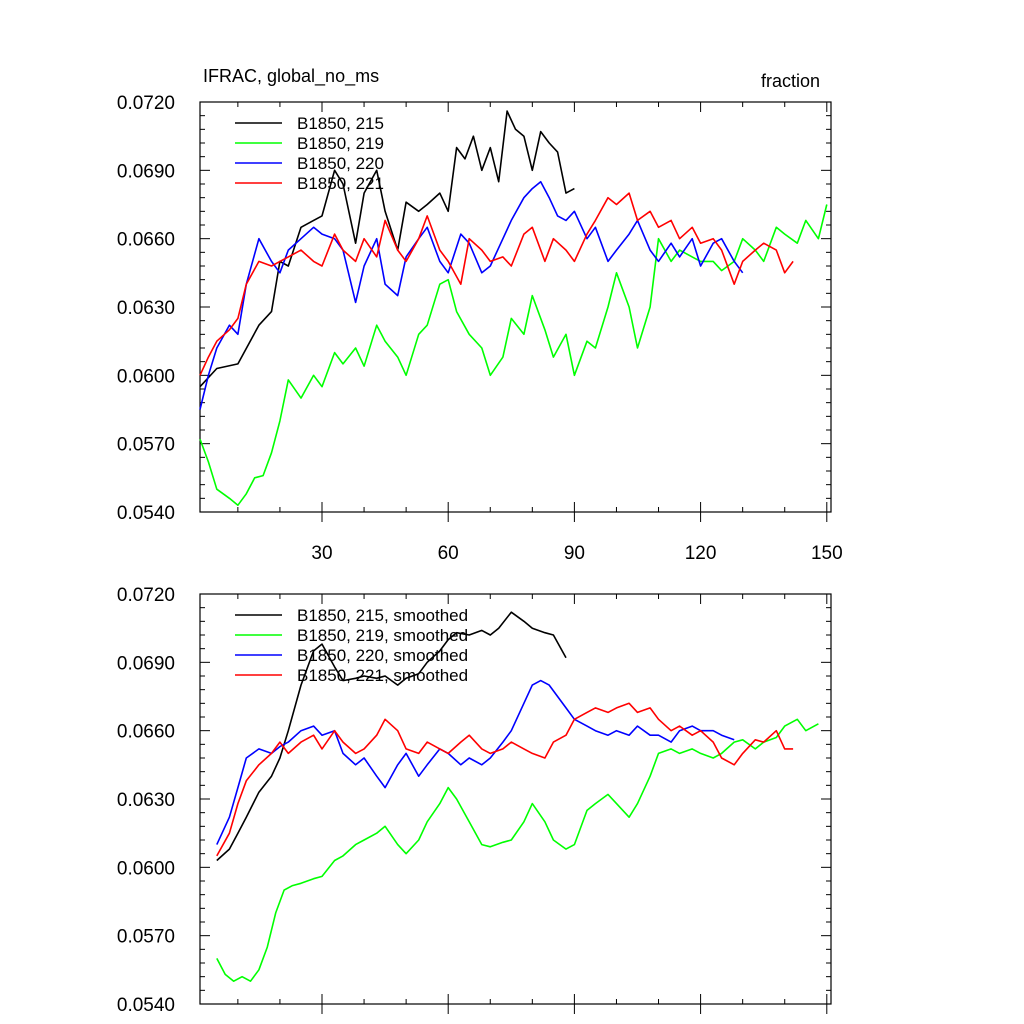 The width and height of the screenshot is (1024, 1024). I want to click on legend-label: B1850, 219, smoothed, so click(382, 635).